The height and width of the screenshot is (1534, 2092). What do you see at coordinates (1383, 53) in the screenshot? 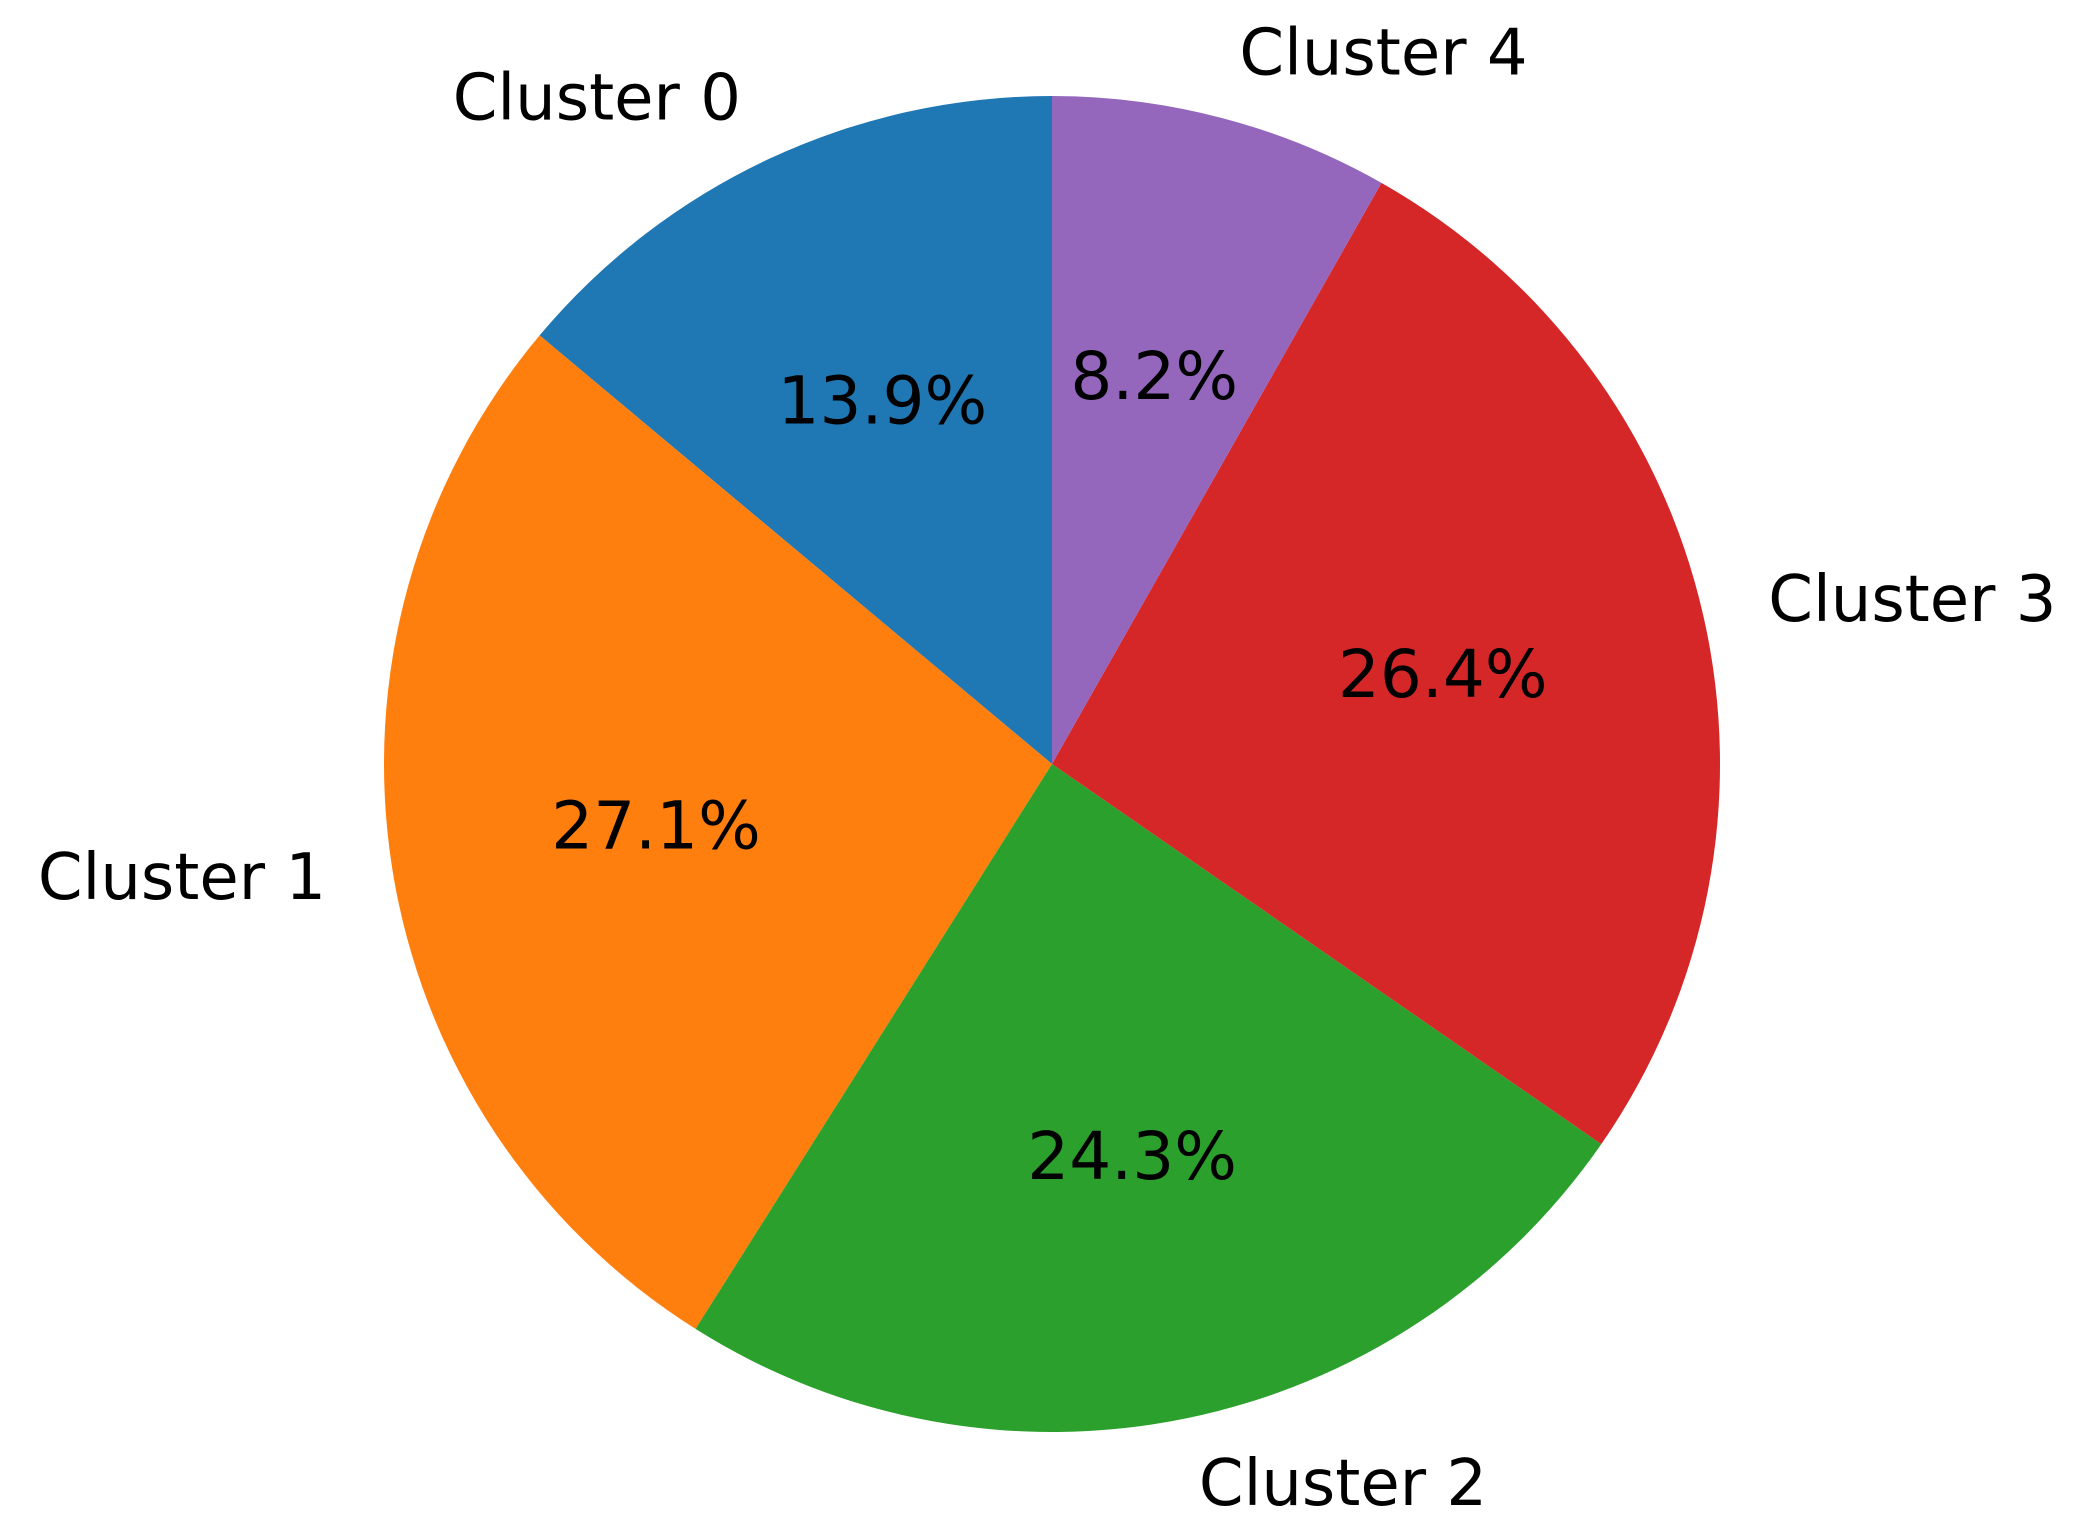
I see `category-label-4: Cluster 4` at bounding box center [1383, 53].